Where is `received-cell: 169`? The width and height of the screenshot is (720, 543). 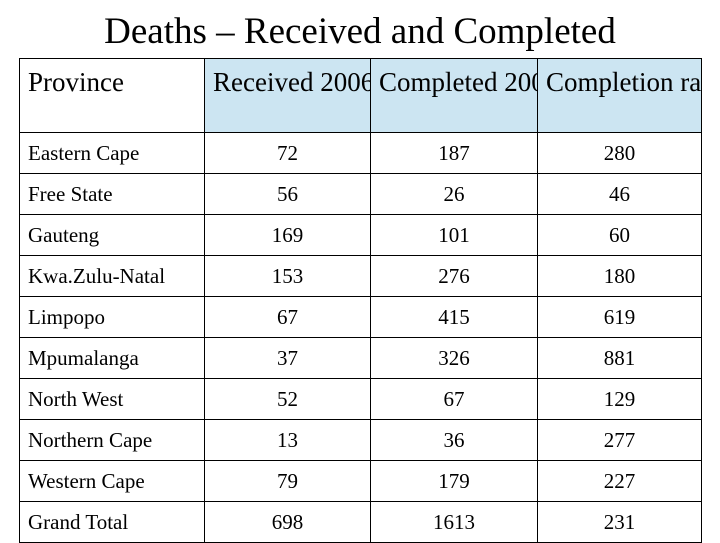 received-cell: 169 is located at coordinates (287, 235).